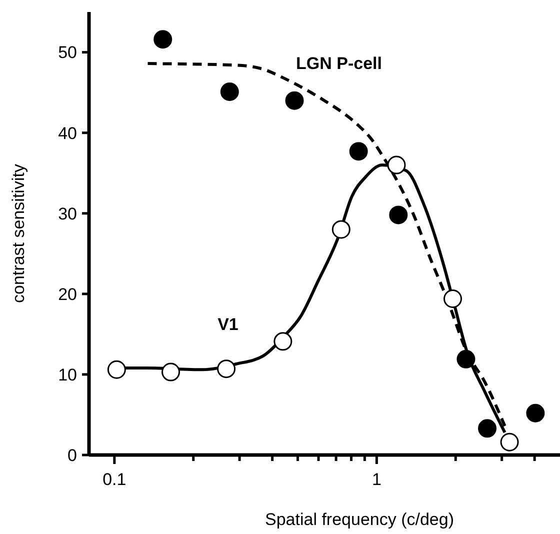 The width and height of the screenshot is (560, 534). What do you see at coordinates (18, 233) in the screenshot?
I see `y-axis-title: contrast sensitivity` at bounding box center [18, 233].